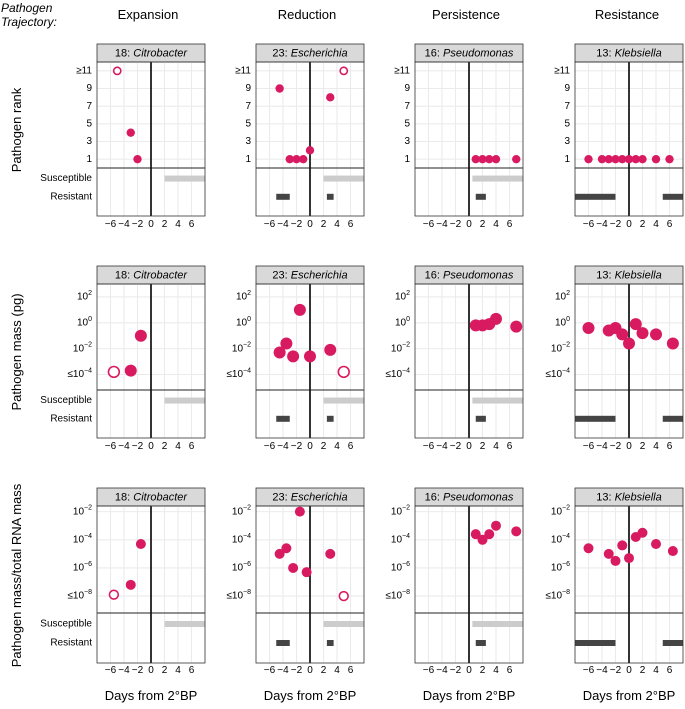 The image size is (685, 709). Describe the element at coordinates (407, 123) in the screenshot. I see `y-tick-label: 5` at that location.